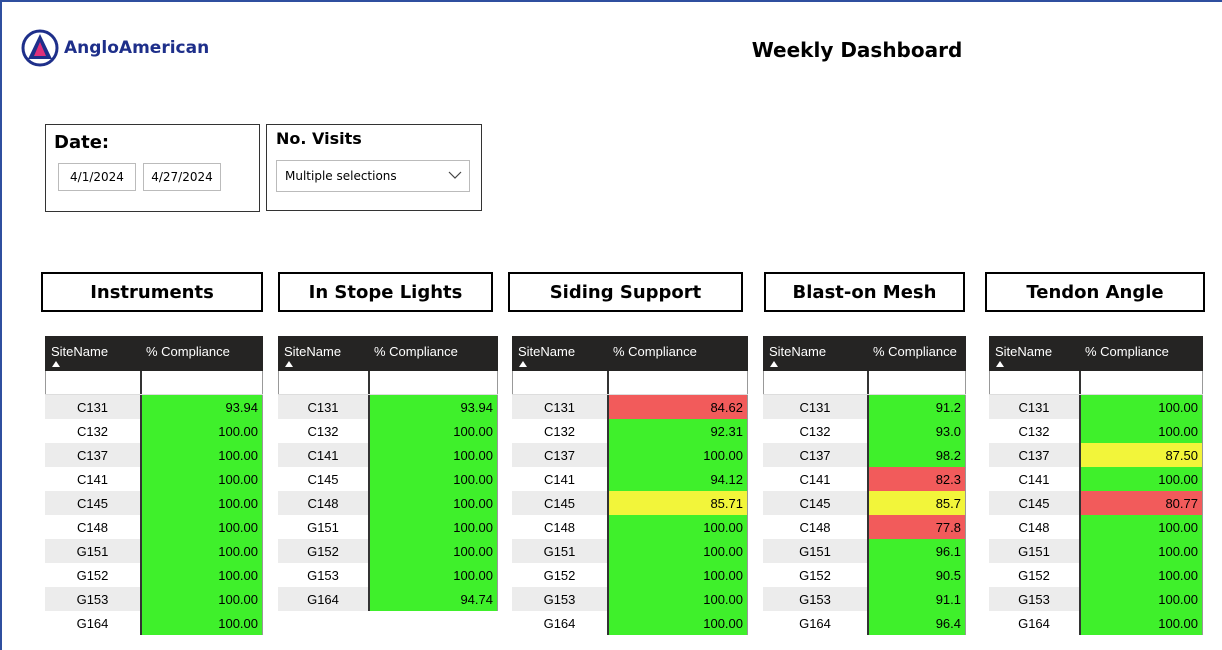 This screenshot has width=1222, height=650. What do you see at coordinates (678, 431) in the screenshot?
I see `compliance-cell: 92.31` at bounding box center [678, 431].